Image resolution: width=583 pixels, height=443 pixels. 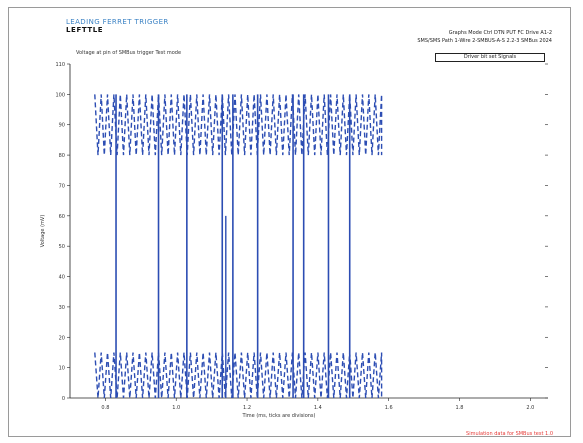 I want to click on x-tick-label: 0.8, so click(x=105, y=408).